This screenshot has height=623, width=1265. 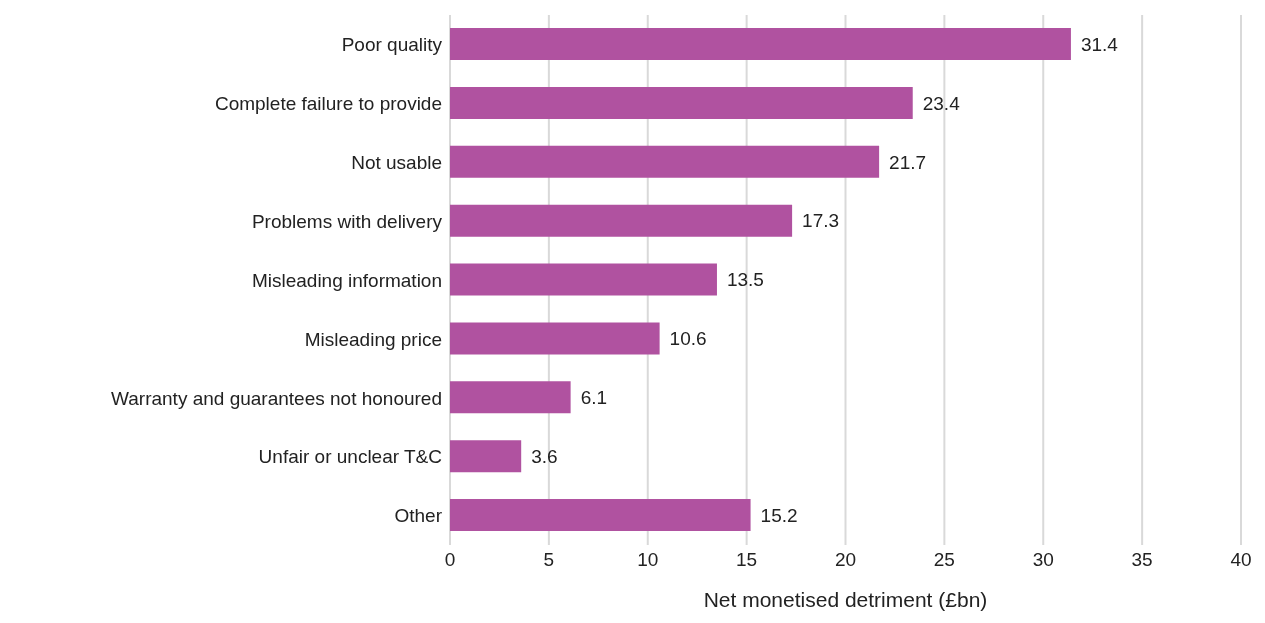 What do you see at coordinates (944, 560) in the screenshot?
I see `x-tick-label: 25` at bounding box center [944, 560].